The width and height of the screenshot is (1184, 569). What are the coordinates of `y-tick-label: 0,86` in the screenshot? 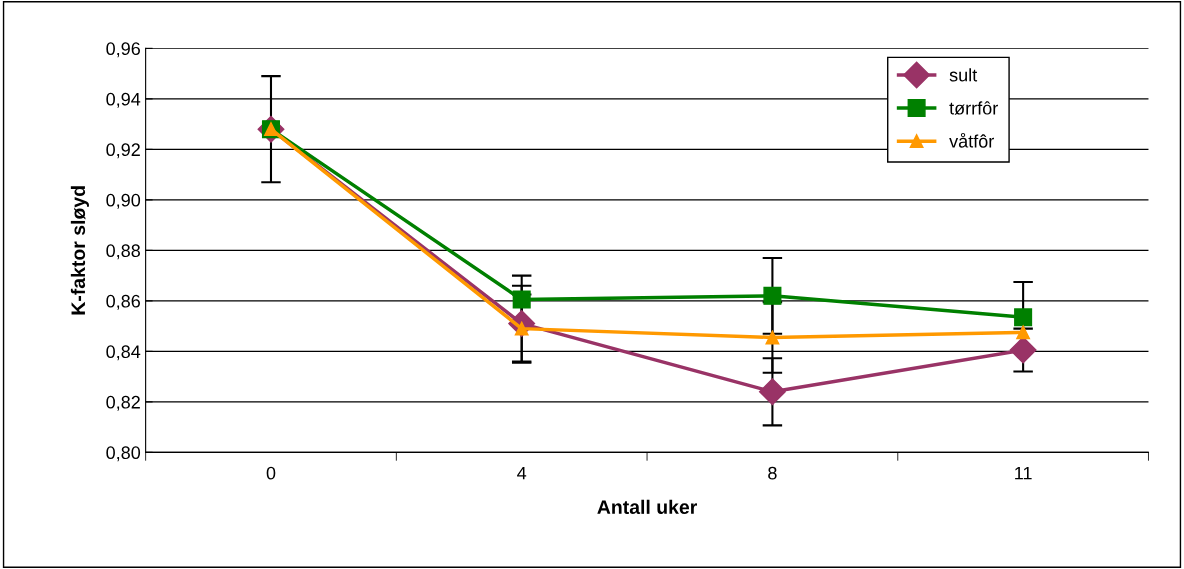 It's located at (123, 302).